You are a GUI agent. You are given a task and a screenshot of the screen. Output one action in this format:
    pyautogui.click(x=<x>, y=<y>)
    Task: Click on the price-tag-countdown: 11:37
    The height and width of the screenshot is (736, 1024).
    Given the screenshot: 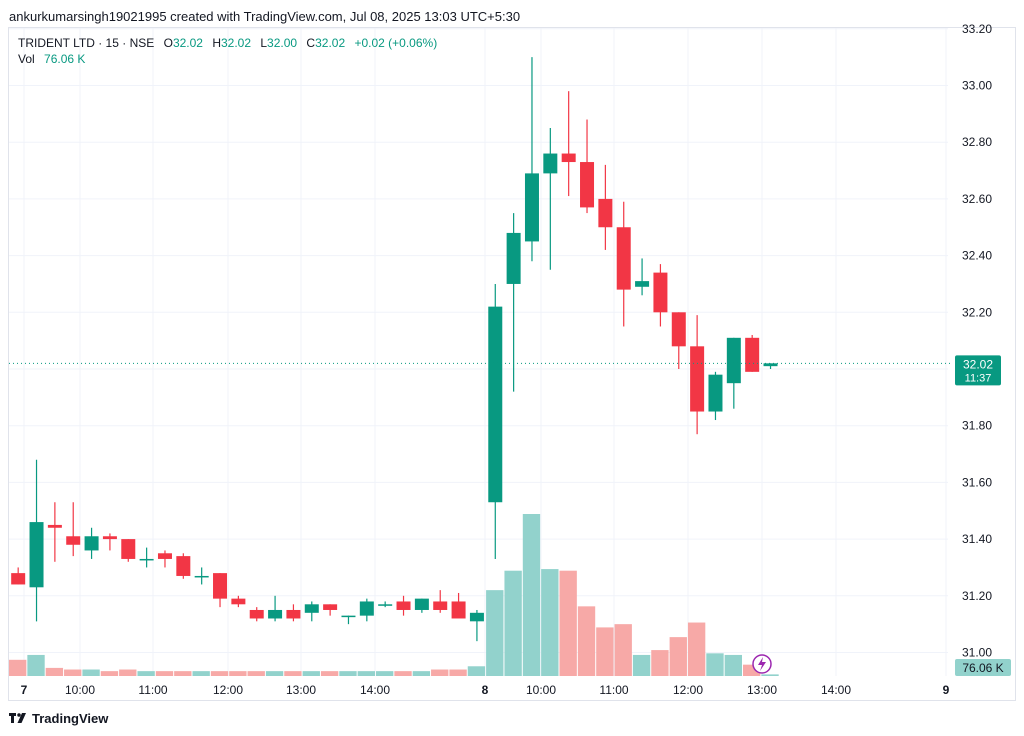 What is the action you would take?
    pyautogui.click(x=978, y=378)
    